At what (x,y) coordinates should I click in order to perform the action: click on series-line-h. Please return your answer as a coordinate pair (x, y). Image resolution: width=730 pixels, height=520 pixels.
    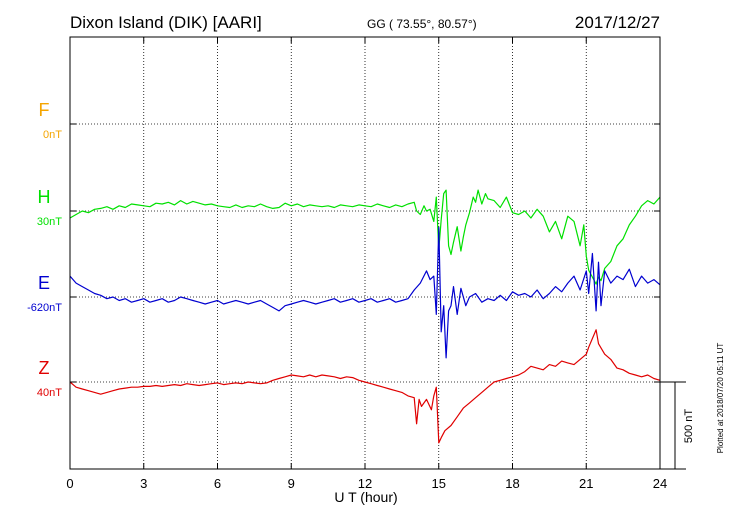
    Looking at the image, I should click on (365, 237).